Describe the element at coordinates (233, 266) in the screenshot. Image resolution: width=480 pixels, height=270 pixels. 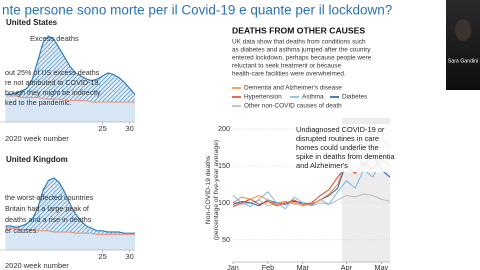
I see `x-tick-label: Jan` at that location.